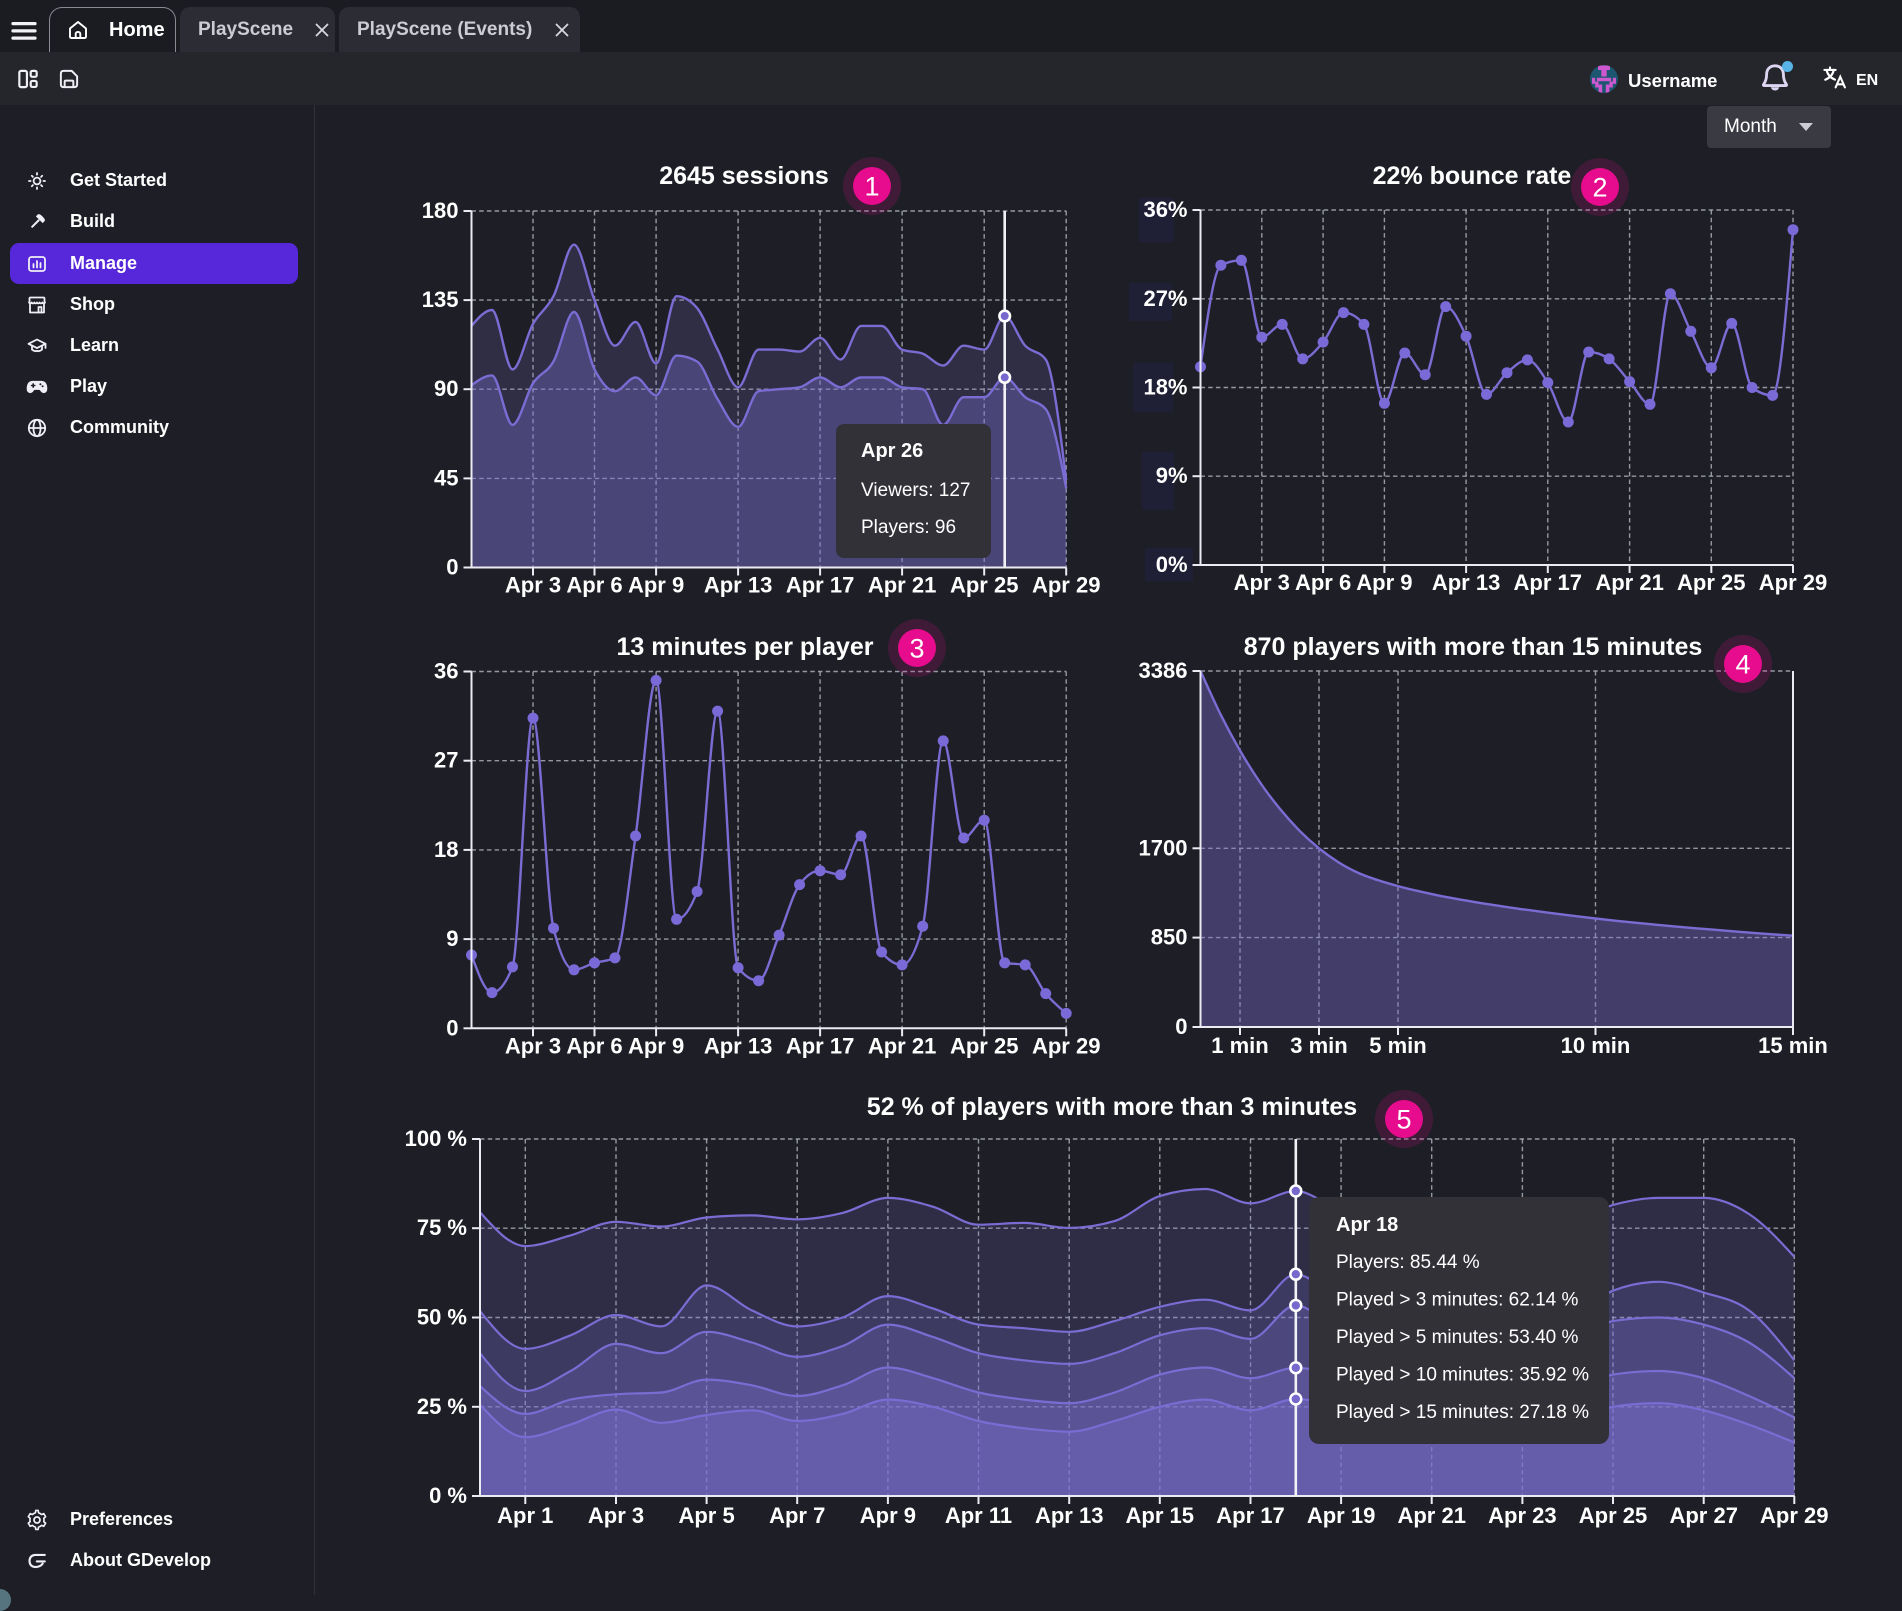  Describe the element at coordinates (1165, 387) in the screenshot. I see `svg-text: 18%` at that location.